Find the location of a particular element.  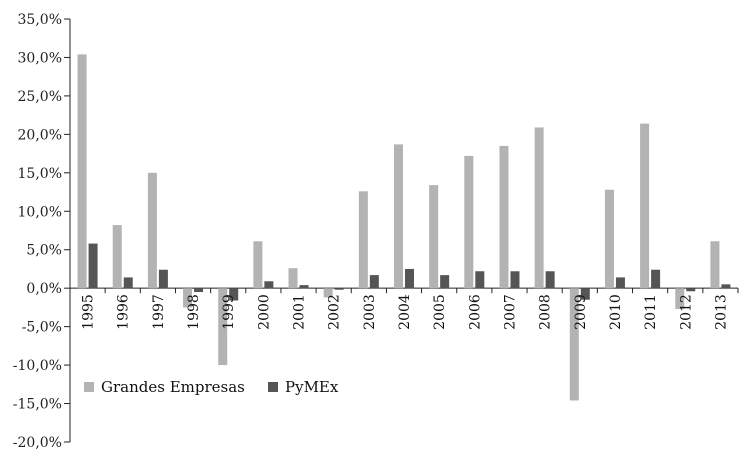

bar-grandes-empresas-1999 is located at coordinates (223, 327).